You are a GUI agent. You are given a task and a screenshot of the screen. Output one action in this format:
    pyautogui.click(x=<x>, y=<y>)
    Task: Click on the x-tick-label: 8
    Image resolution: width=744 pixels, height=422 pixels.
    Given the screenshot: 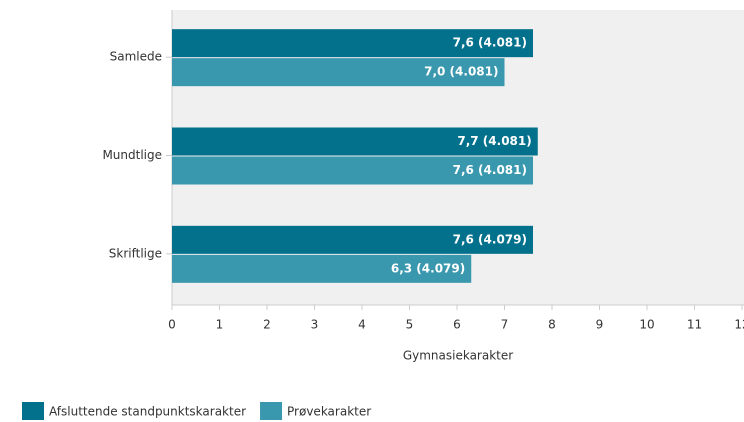 What is the action you would take?
    pyautogui.click(x=552, y=325)
    